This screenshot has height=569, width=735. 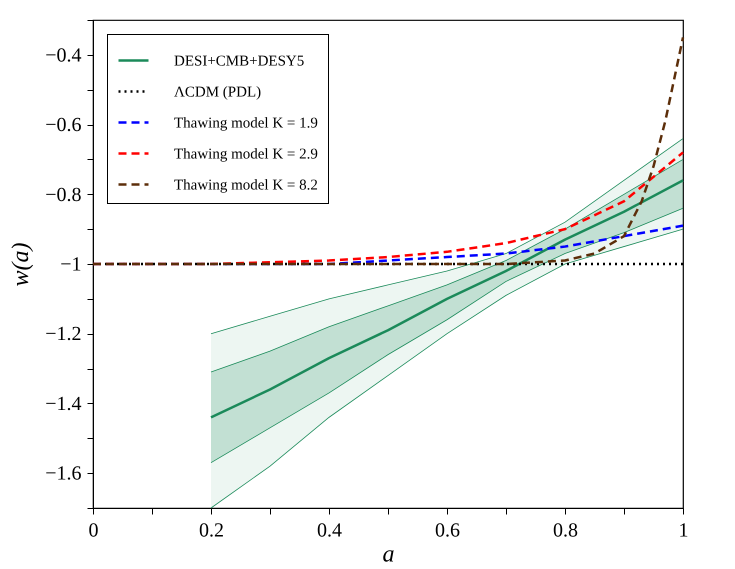 What do you see at coordinates (71, 265) in the screenshot?
I see `y-tick-label: −1` at bounding box center [71, 265].